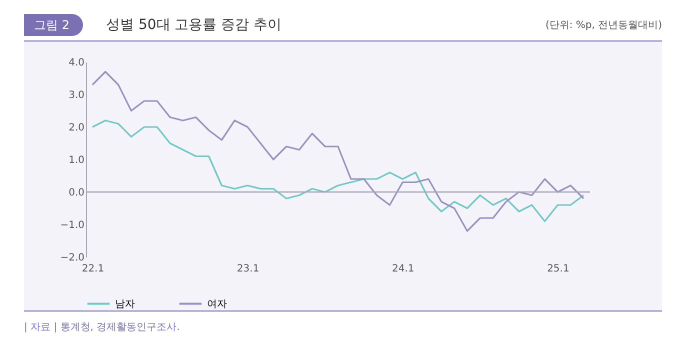 This screenshot has height=346, width=680. I want to click on x-tick-label: 23.1, so click(248, 269).